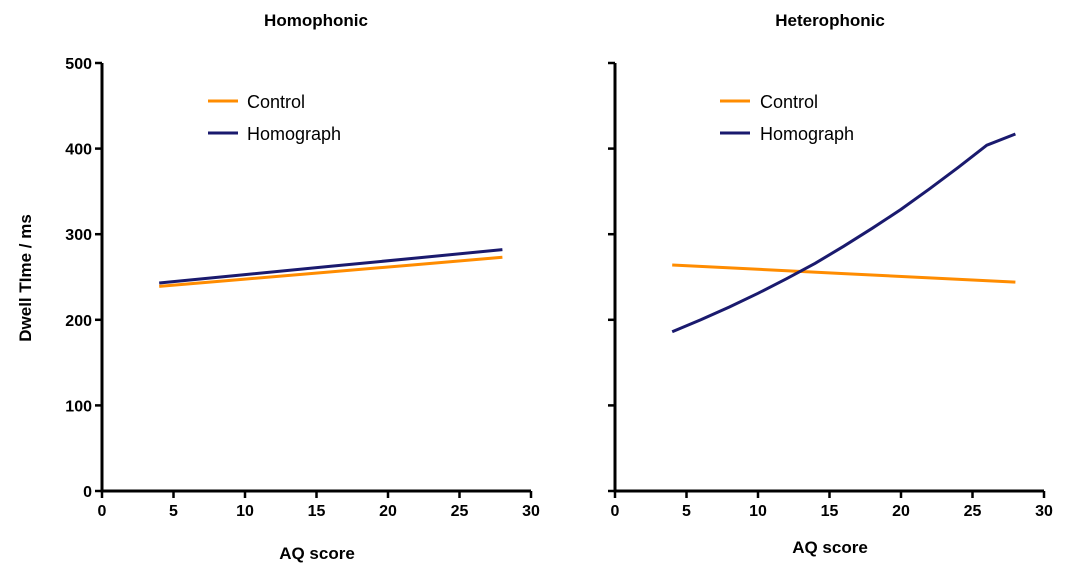  Describe the element at coordinates (25, 278) in the screenshot. I see `y-axis-label: Dwell TIme / ms` at that location.